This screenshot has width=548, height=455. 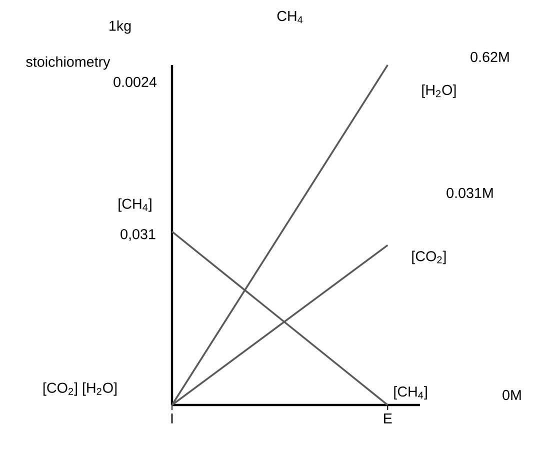 What do you see at coordinates (120, 27) in the screenshot?
I see `text: 1kg` at bounding box center [120, 27].